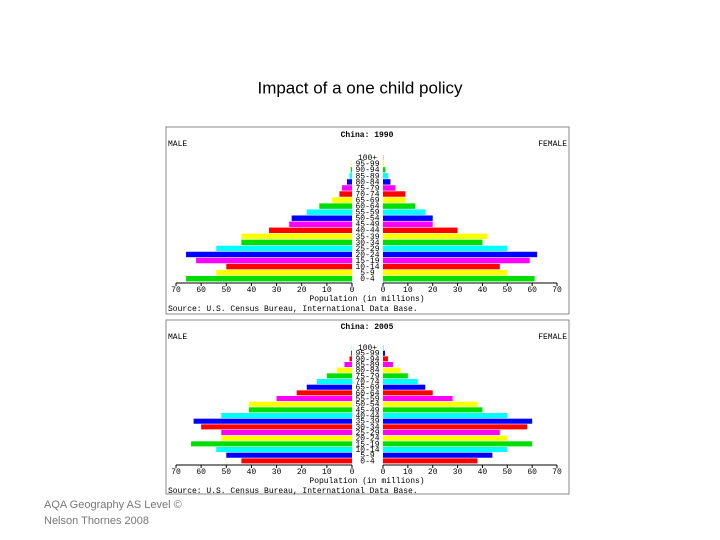 This screenshot has height=540, width=720. I want to click on x-tick-label: 10, so click(408, 472).